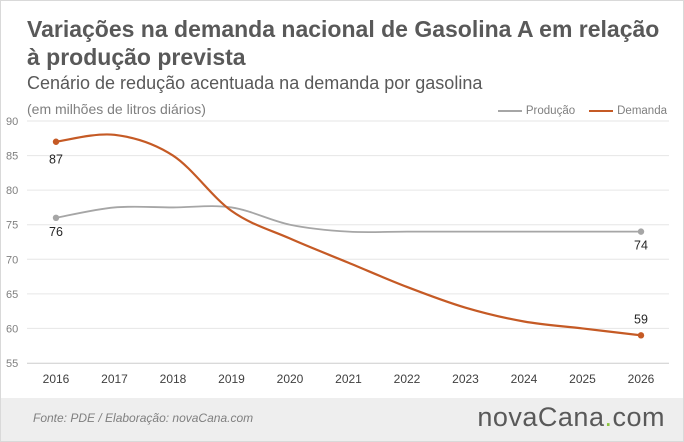  Describe the element at coordinates (231, 379) in the screenshot. I see `x-tick-label: 2019` at that location.